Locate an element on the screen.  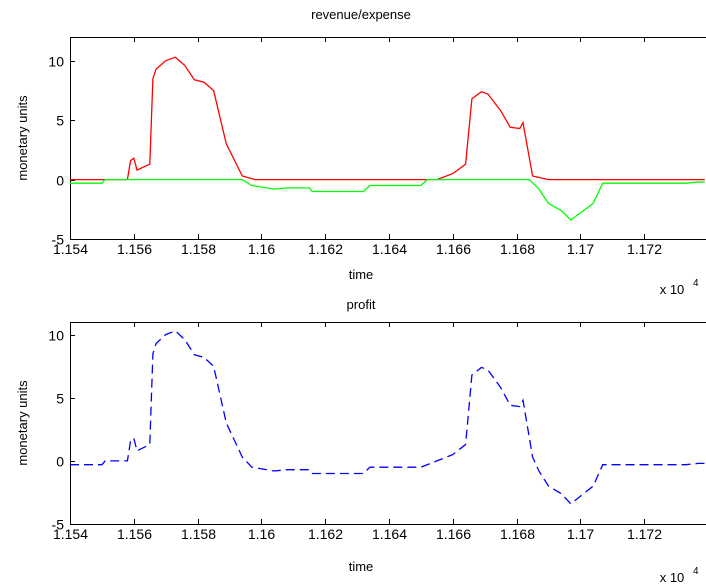
chart-title: profit is located at coordinates (361, 304).